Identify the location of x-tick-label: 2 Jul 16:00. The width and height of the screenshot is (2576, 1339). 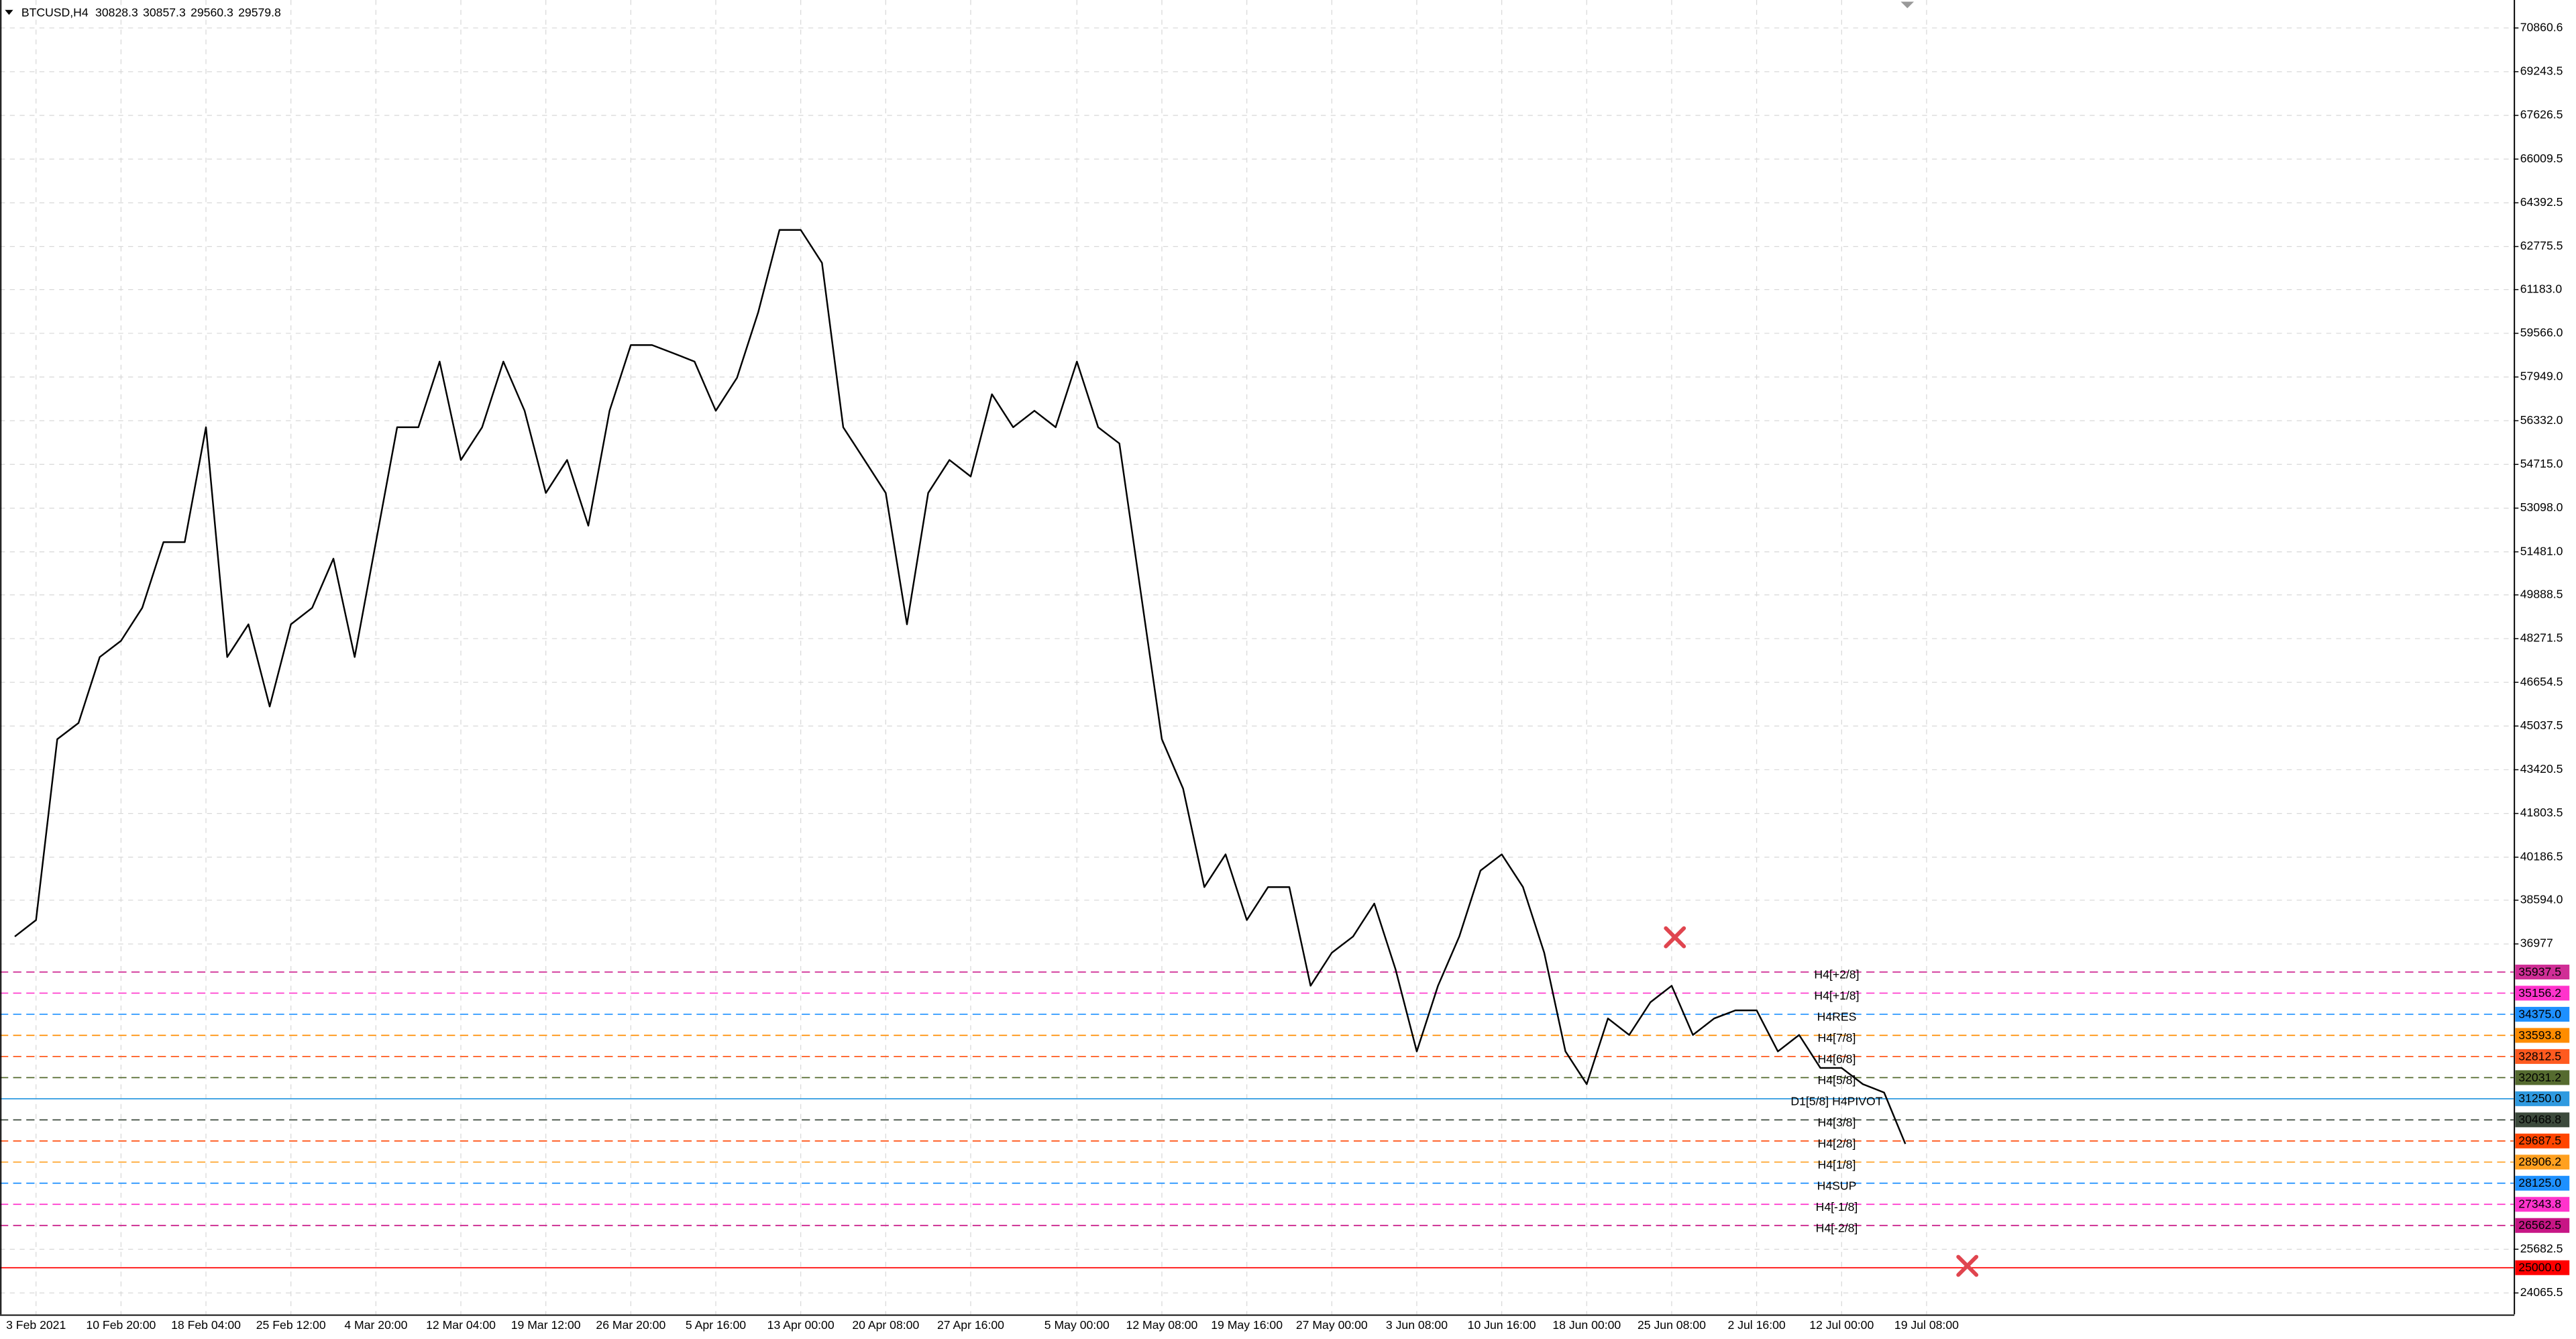
(1756, 1325).